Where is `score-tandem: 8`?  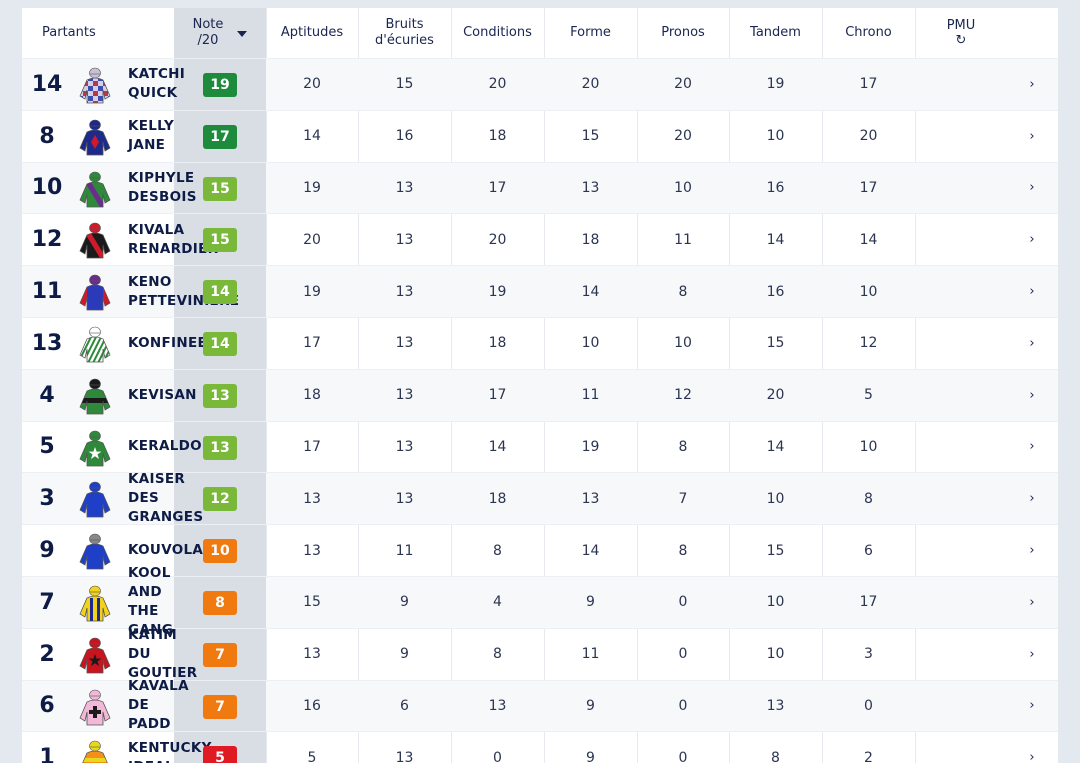 score-tandem: 8 is located at coordinates (775, 756).